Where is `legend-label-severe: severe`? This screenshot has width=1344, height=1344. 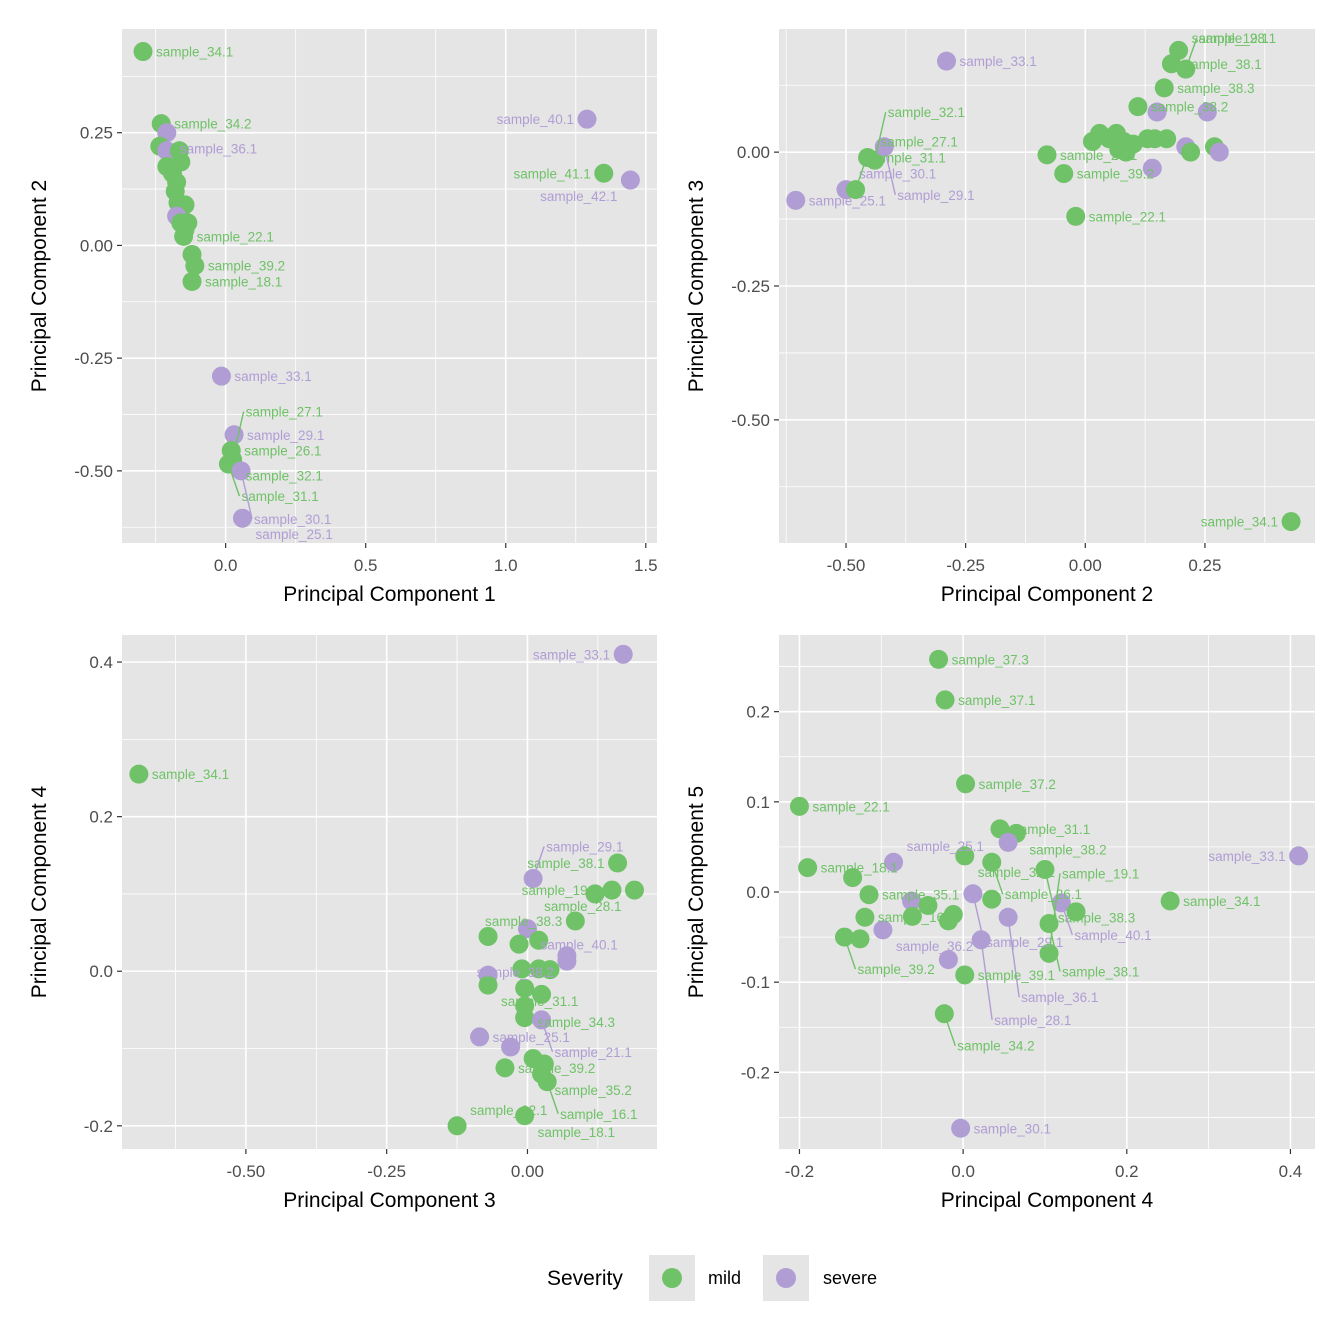
legend-label-severe: severe is located at coordinates (850, 1278).